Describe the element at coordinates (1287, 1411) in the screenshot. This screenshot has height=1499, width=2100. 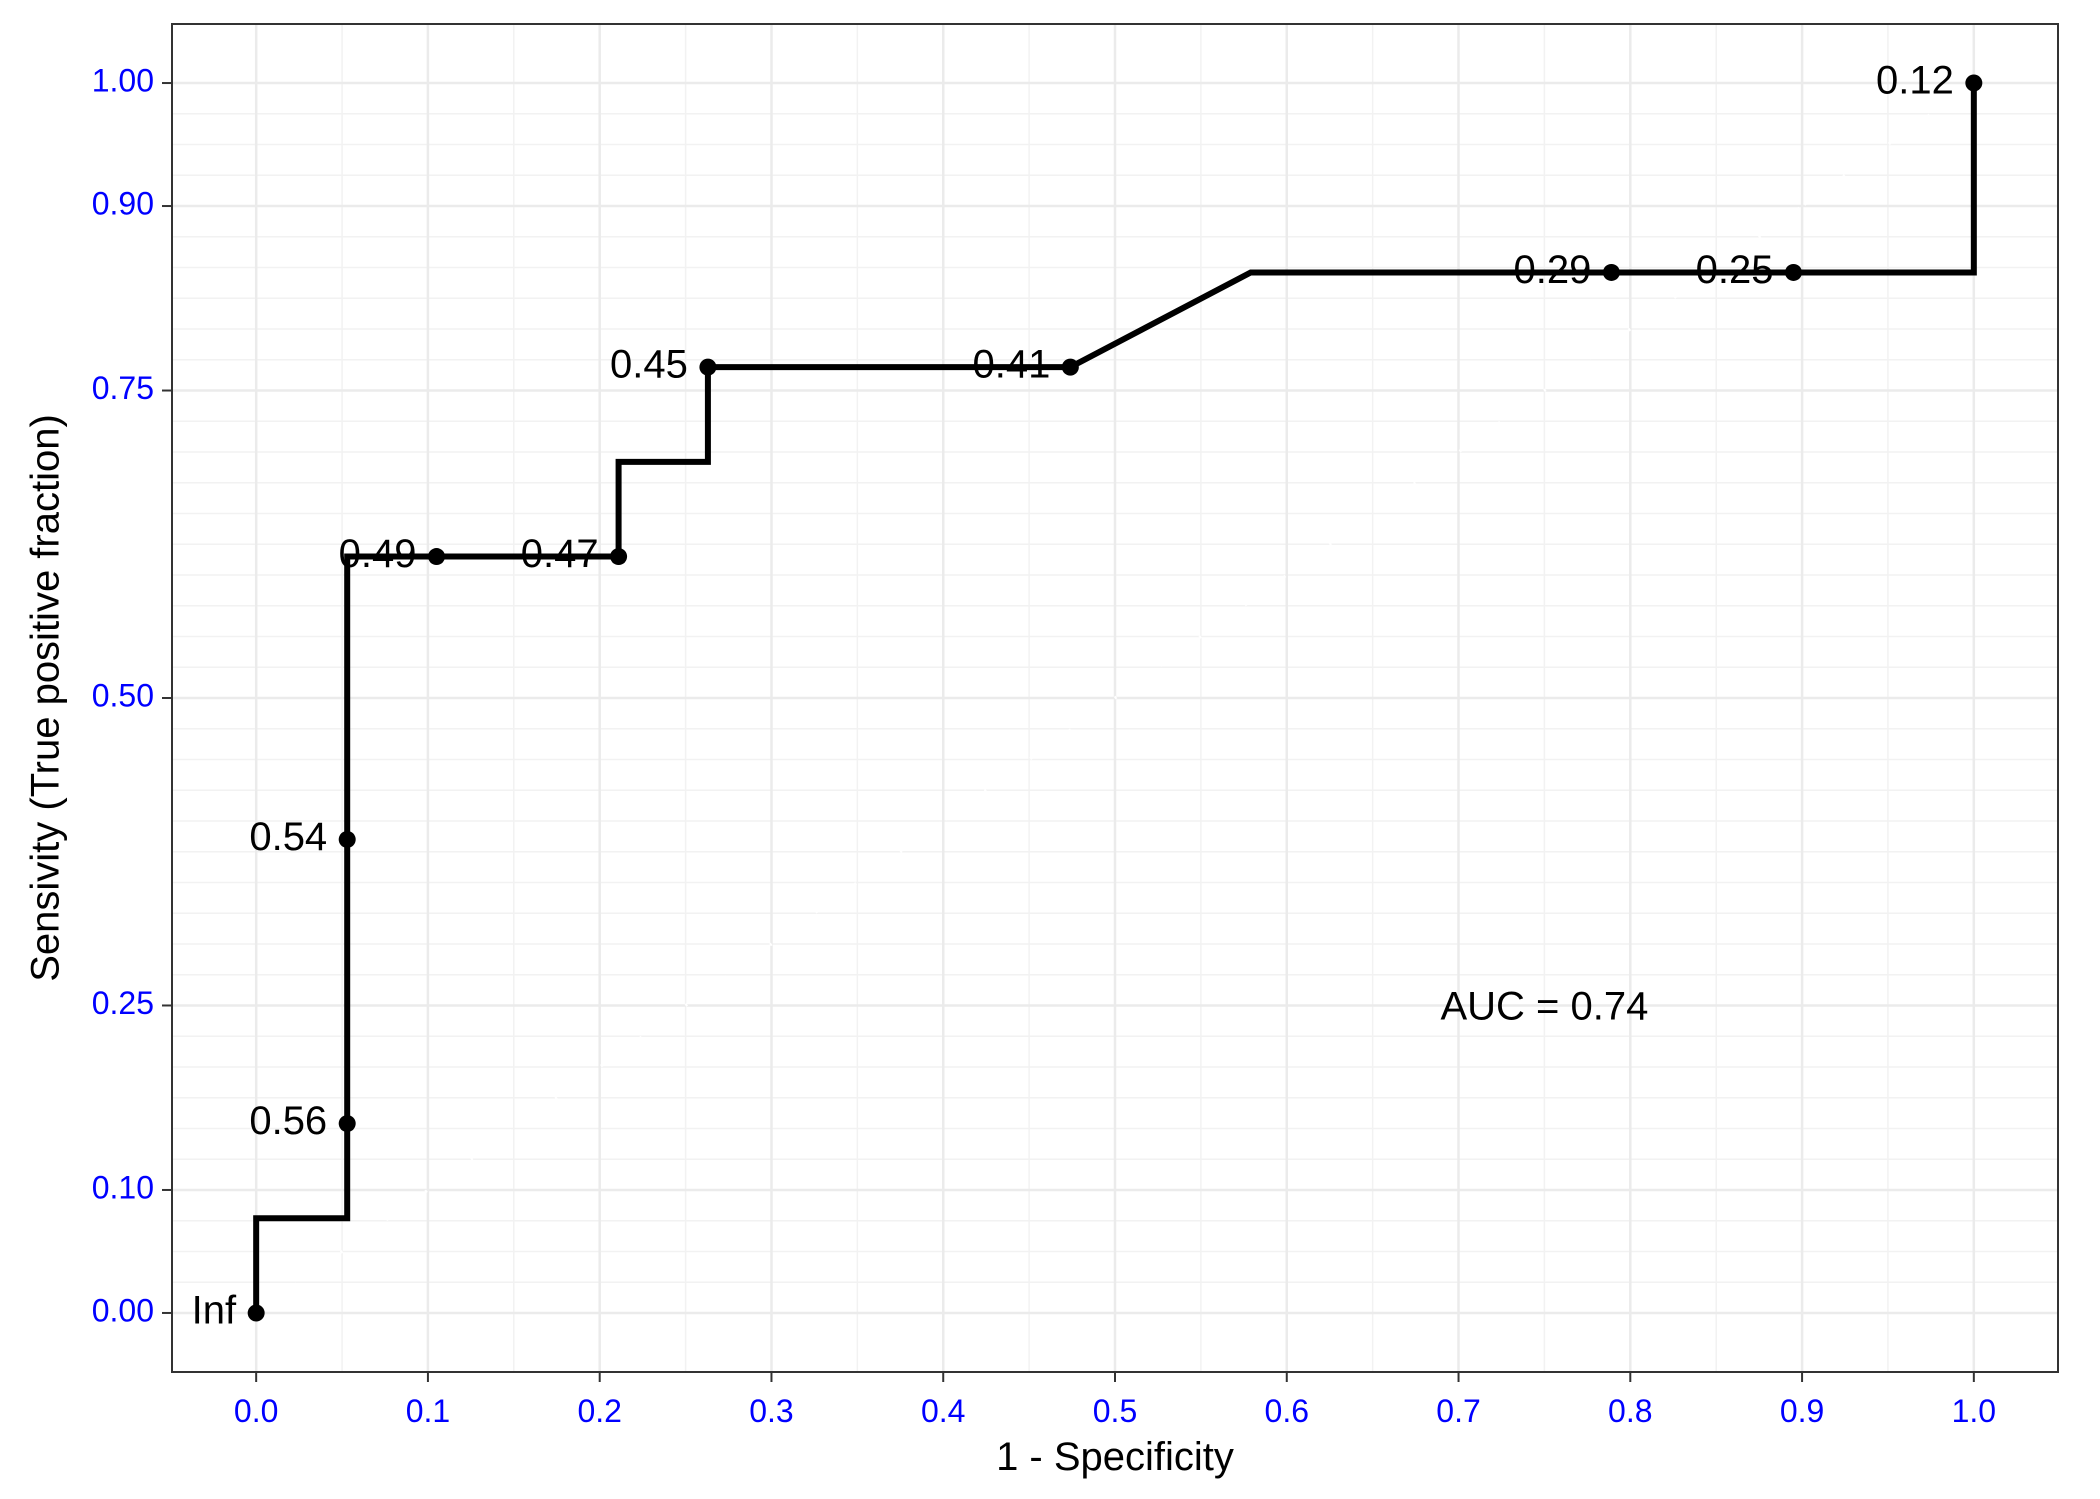
I see `x-tick-label: 0.6` at that location.